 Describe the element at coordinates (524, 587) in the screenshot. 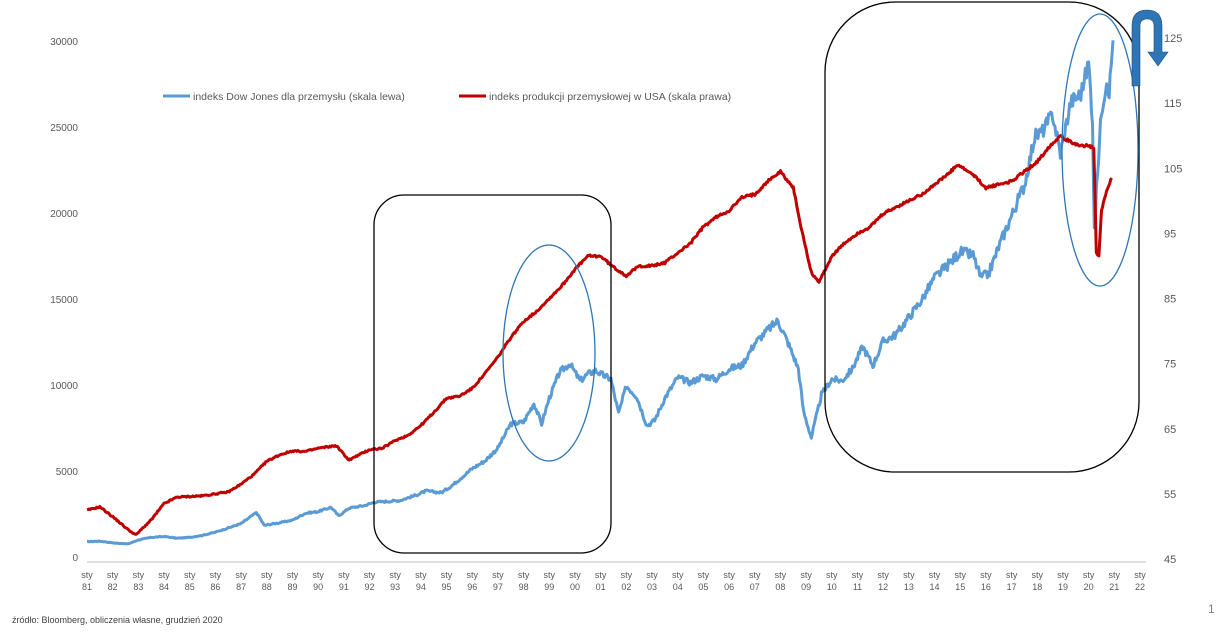

I see `x-tick-label: 98` at that location.